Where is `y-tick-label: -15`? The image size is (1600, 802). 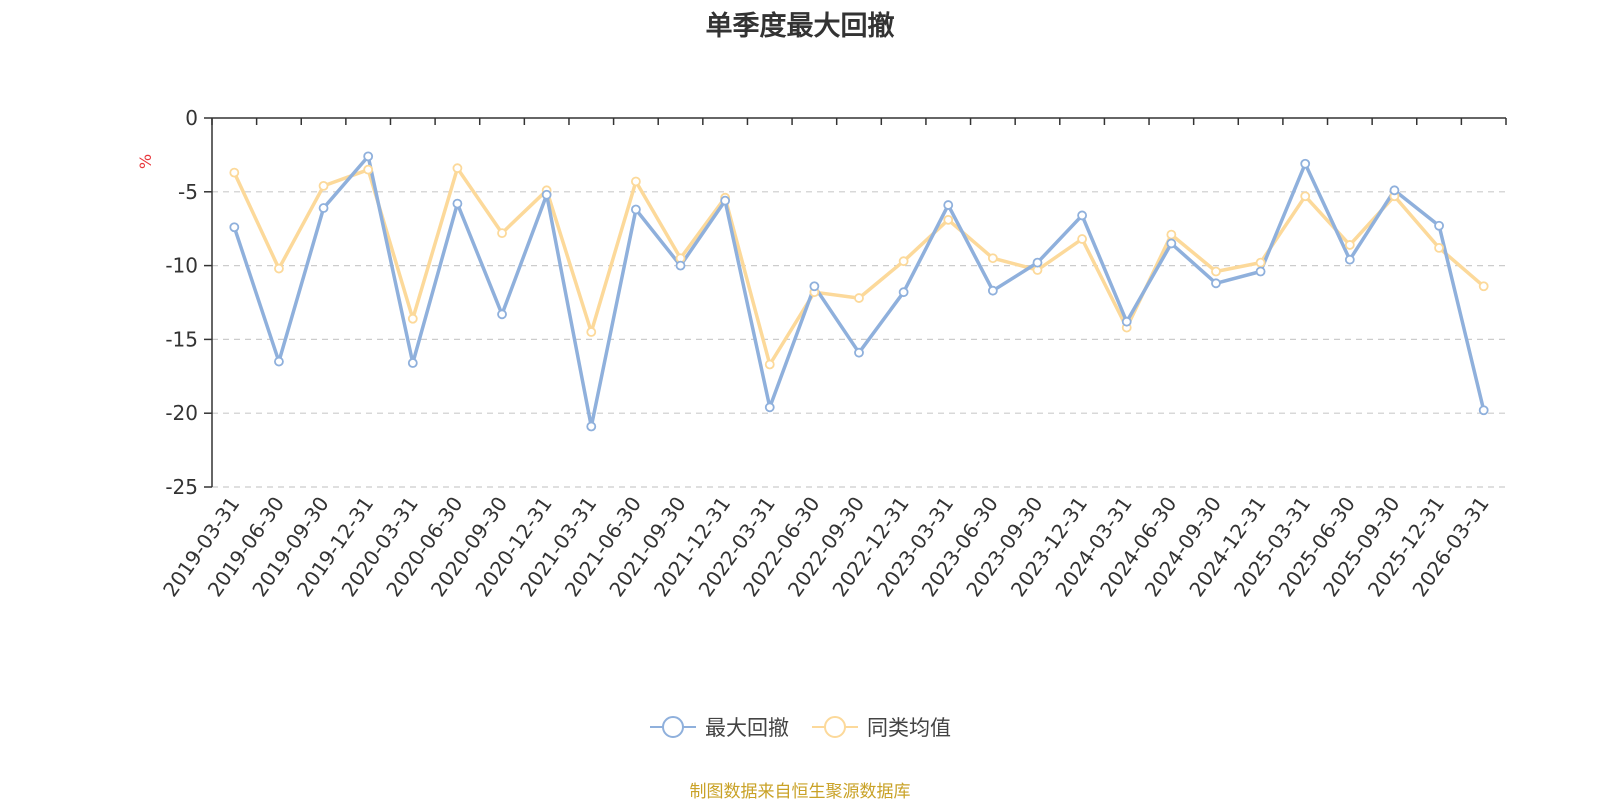
y-tick-label: -15 is located at coordinates (181, 339).